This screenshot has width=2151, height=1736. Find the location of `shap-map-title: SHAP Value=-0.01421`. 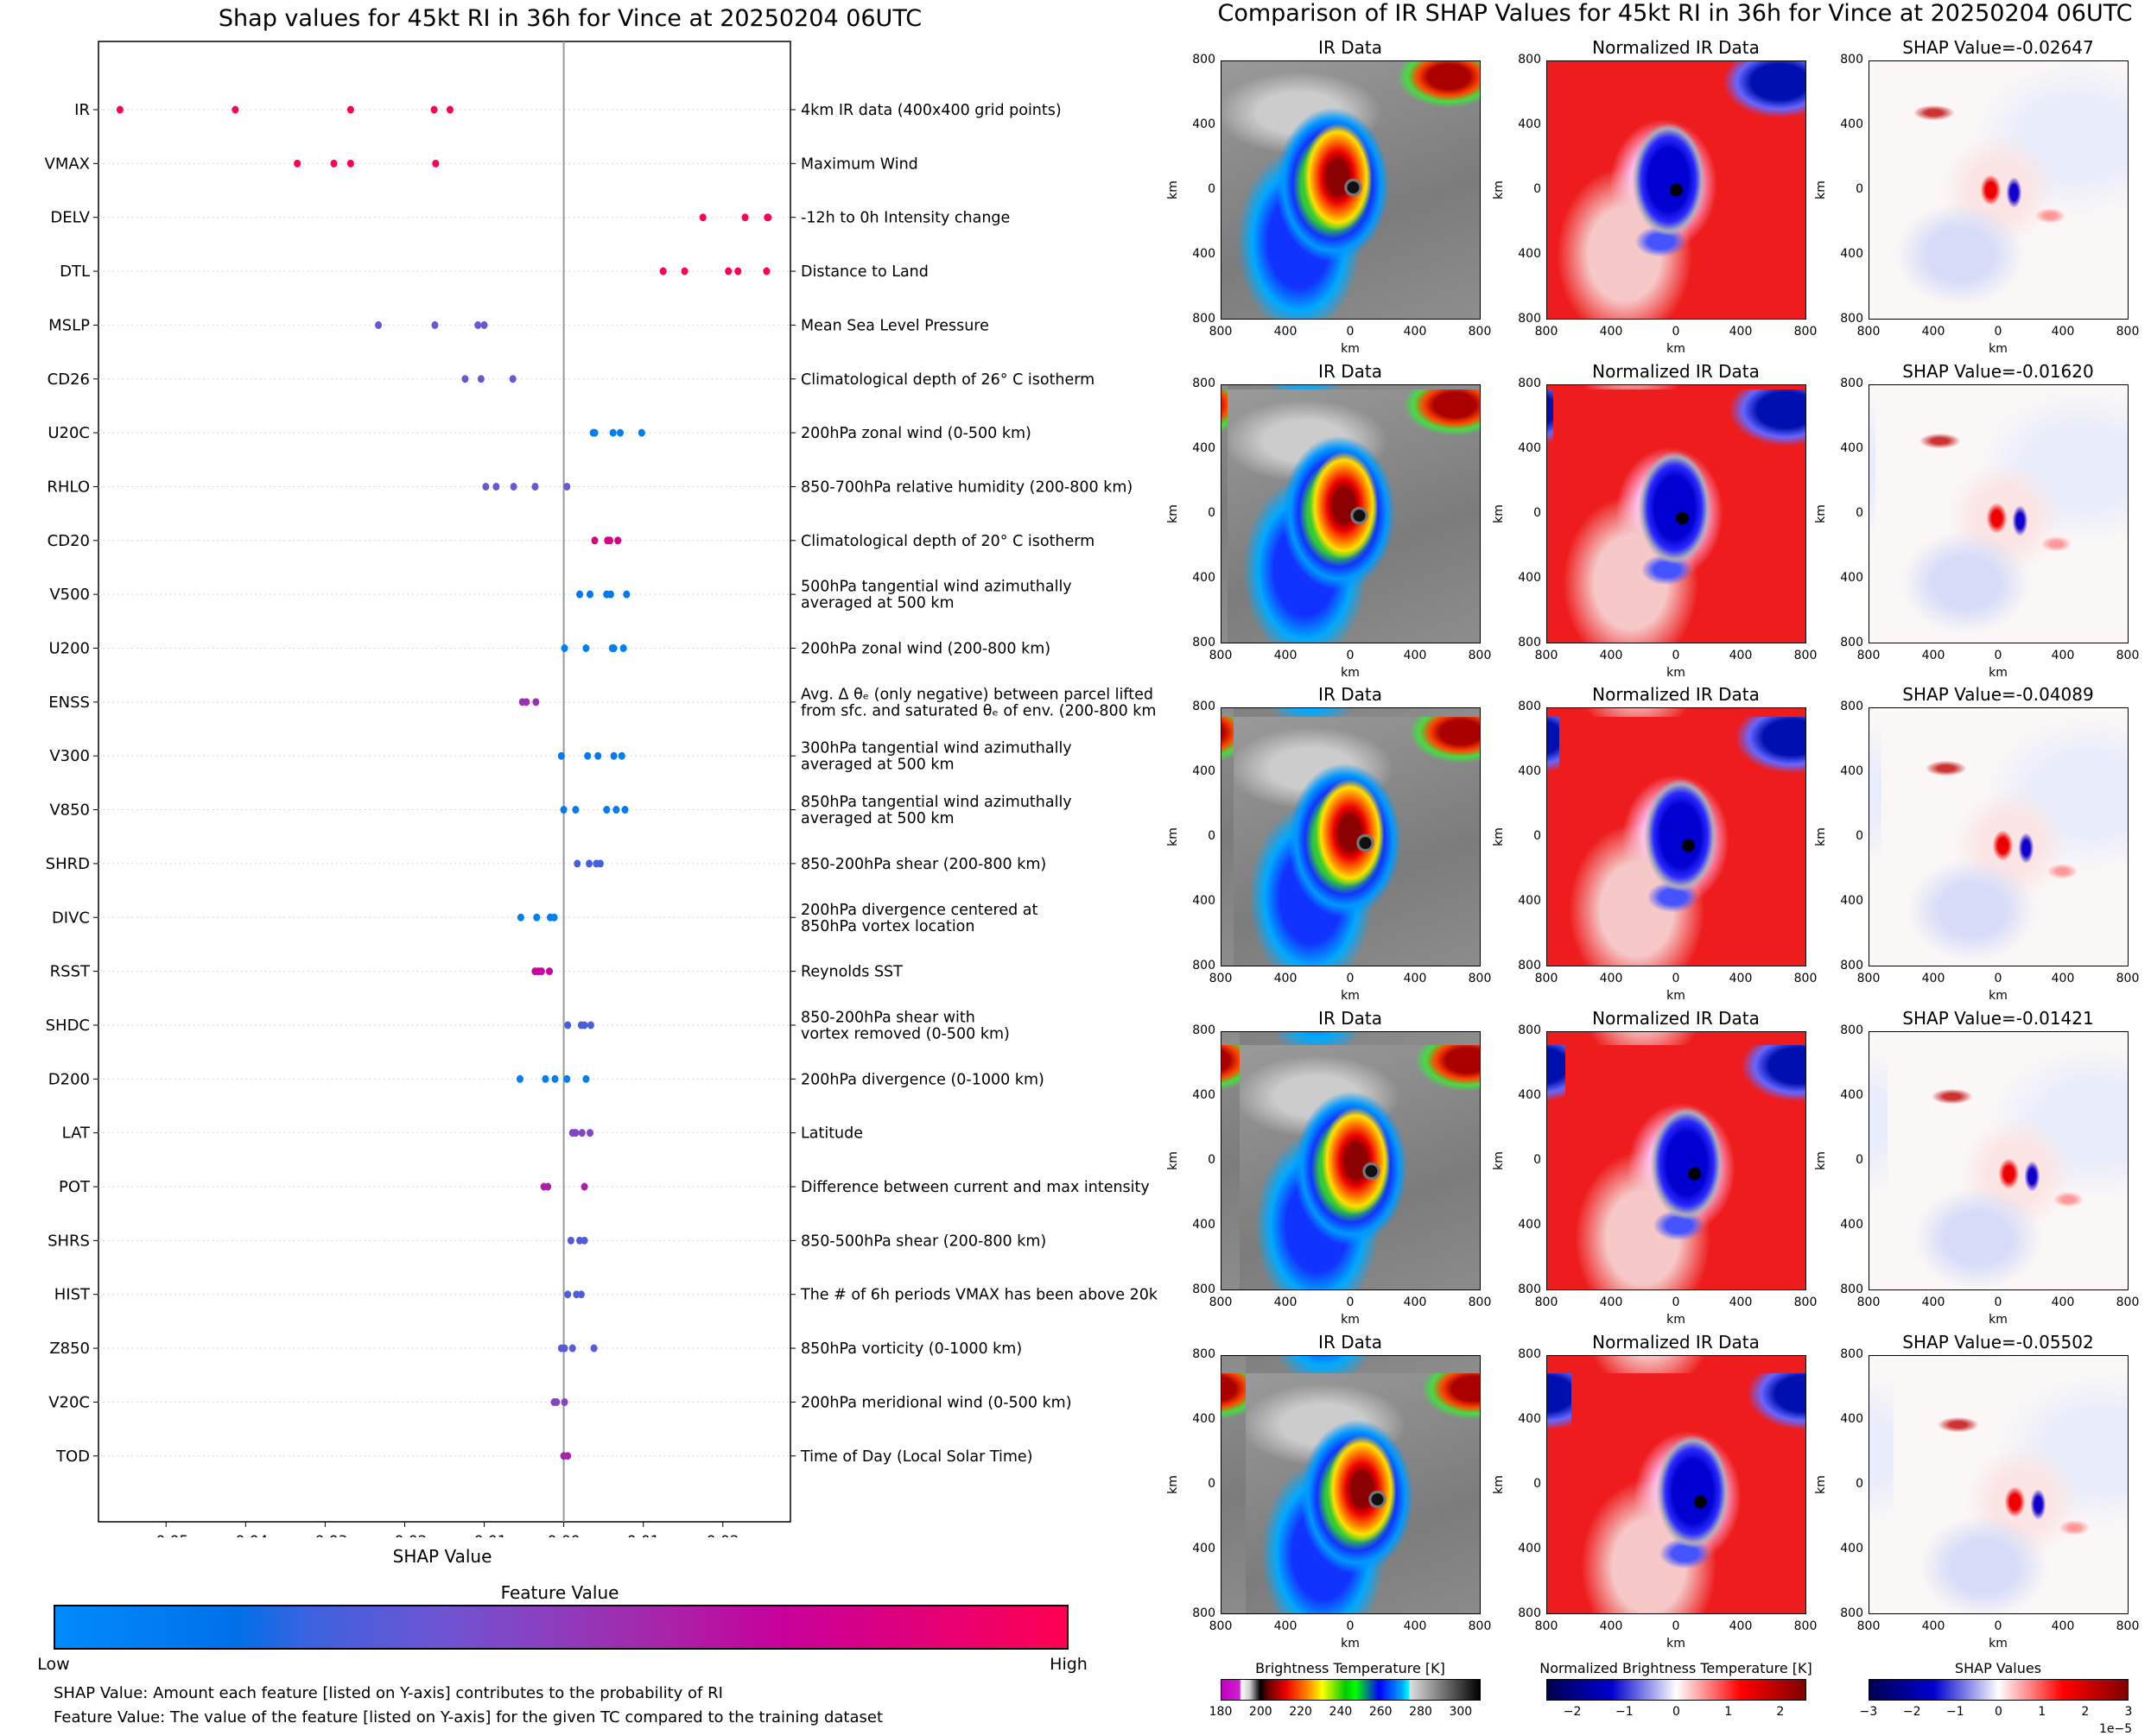

shap-map-title: SHAP Value=-0.01421 is located at coordinates (1998, 1018).